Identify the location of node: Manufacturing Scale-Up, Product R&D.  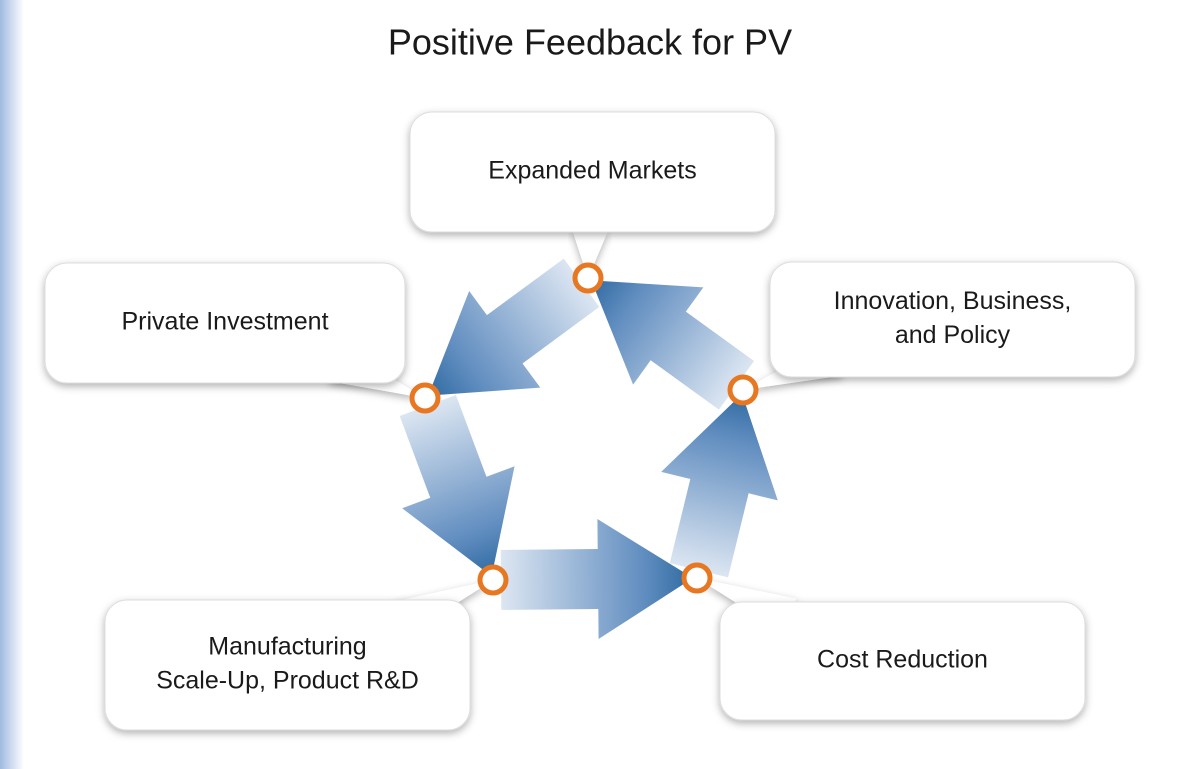
(306, 647).